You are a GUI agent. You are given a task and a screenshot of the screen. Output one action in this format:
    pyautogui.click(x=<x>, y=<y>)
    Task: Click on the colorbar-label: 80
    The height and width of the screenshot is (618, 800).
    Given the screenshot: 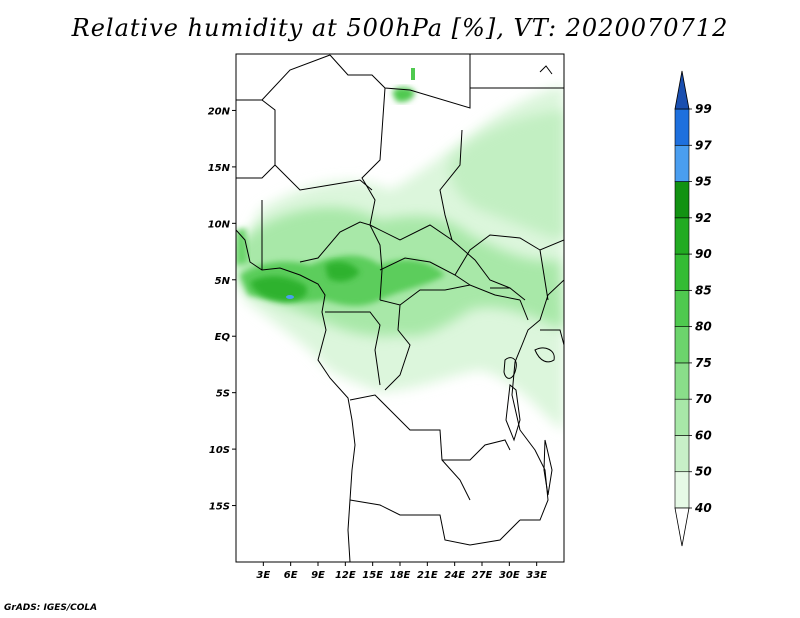 What is the action you would take?
    pyautogui.click(x=703, y=327)
    